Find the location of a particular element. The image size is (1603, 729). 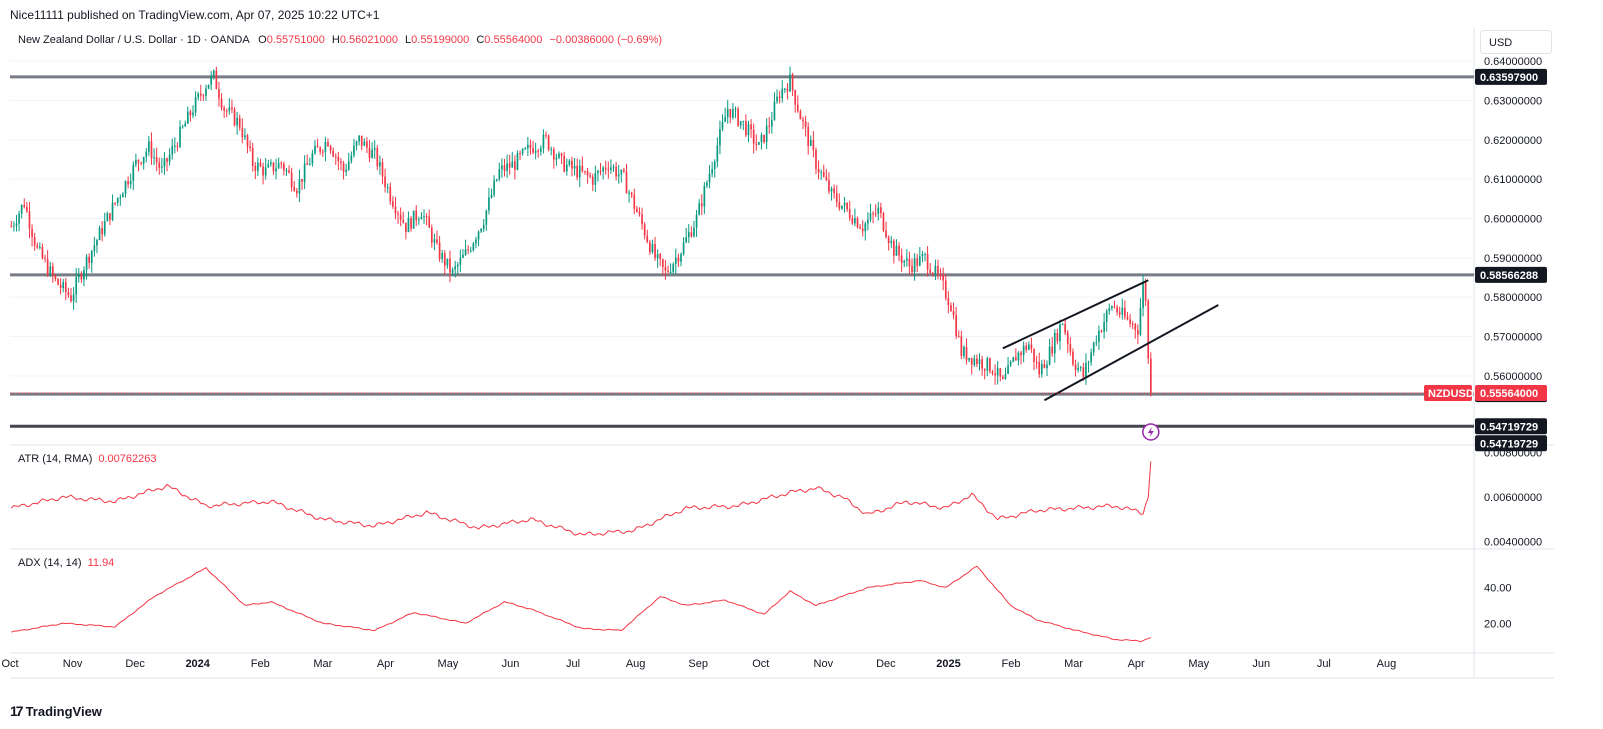

close-label: C is located at coordinates (480, 40).